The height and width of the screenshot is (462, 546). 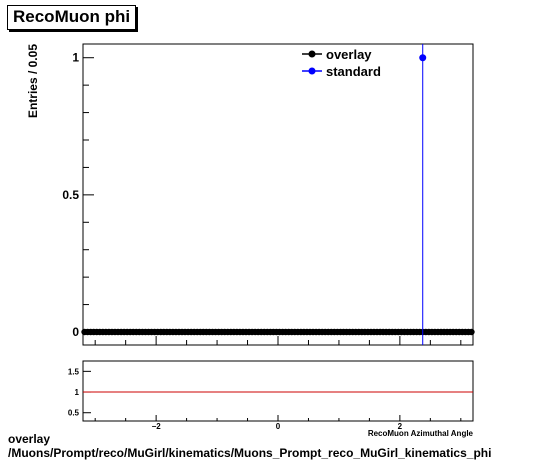 I want to click on legend-label-standard: standard, so click(x=353, y=71).